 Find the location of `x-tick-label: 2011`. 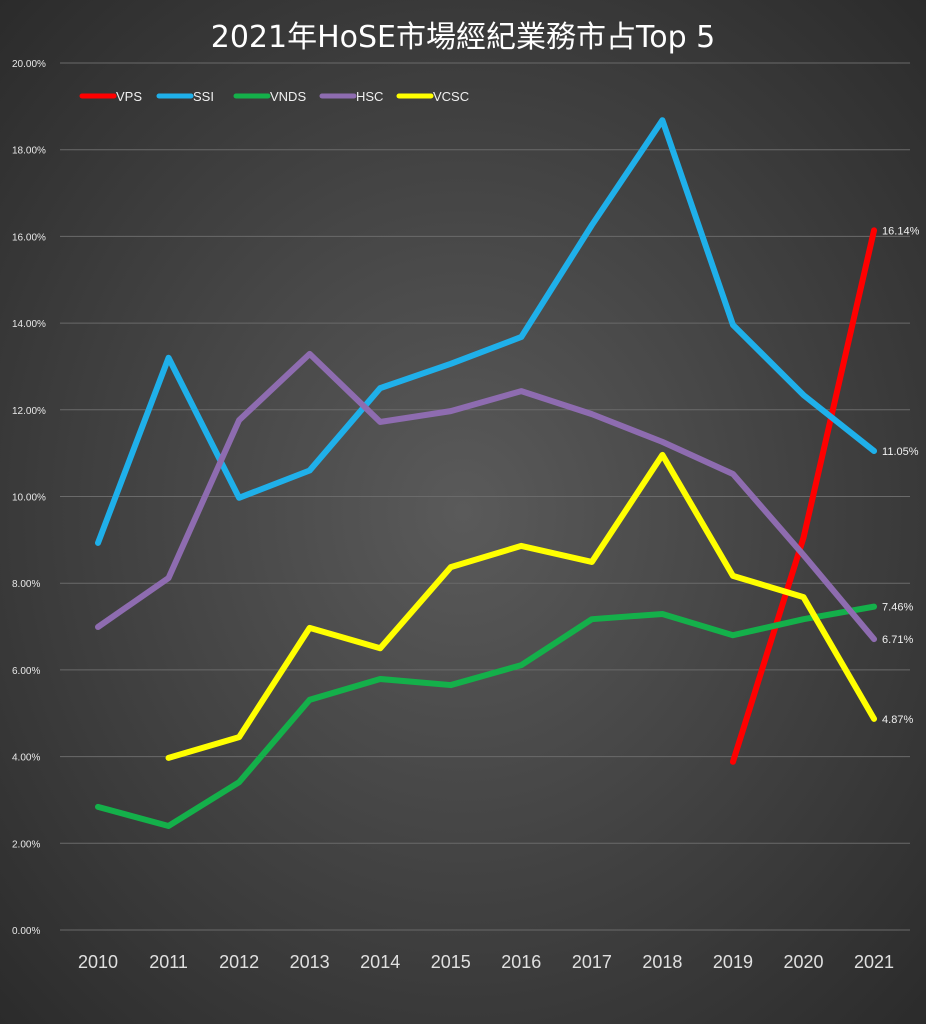

x-tick-label: 2011 is located at coordinates (168, 962).